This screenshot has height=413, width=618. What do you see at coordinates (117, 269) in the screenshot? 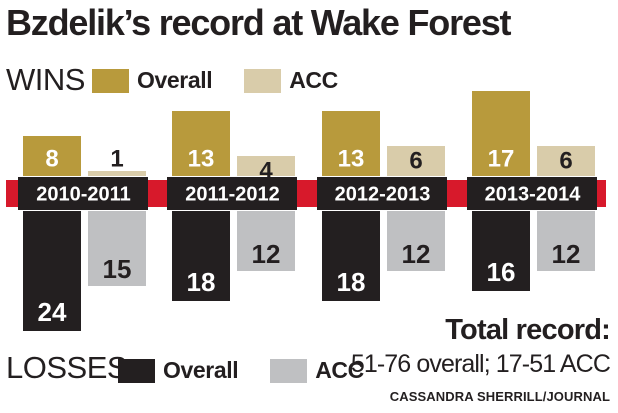
I see `losses-acc-value: 15` at bounding box center [117, 269].